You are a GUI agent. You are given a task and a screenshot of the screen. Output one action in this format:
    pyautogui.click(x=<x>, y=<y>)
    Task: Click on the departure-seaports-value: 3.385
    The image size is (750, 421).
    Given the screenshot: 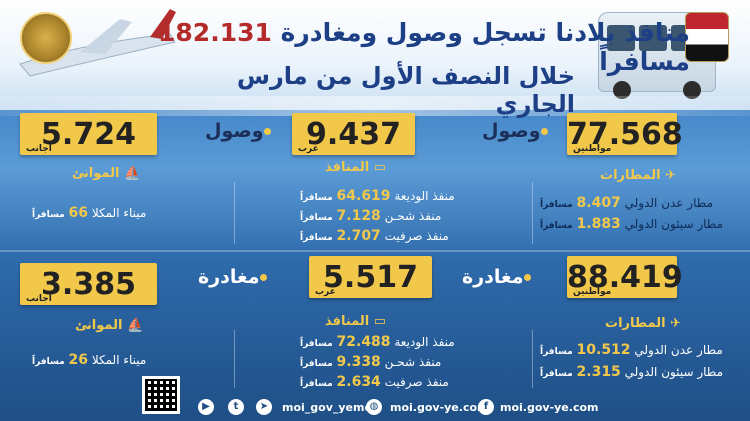 What is the action you would take?
    pyautogui.click(x=88, y=284)
    